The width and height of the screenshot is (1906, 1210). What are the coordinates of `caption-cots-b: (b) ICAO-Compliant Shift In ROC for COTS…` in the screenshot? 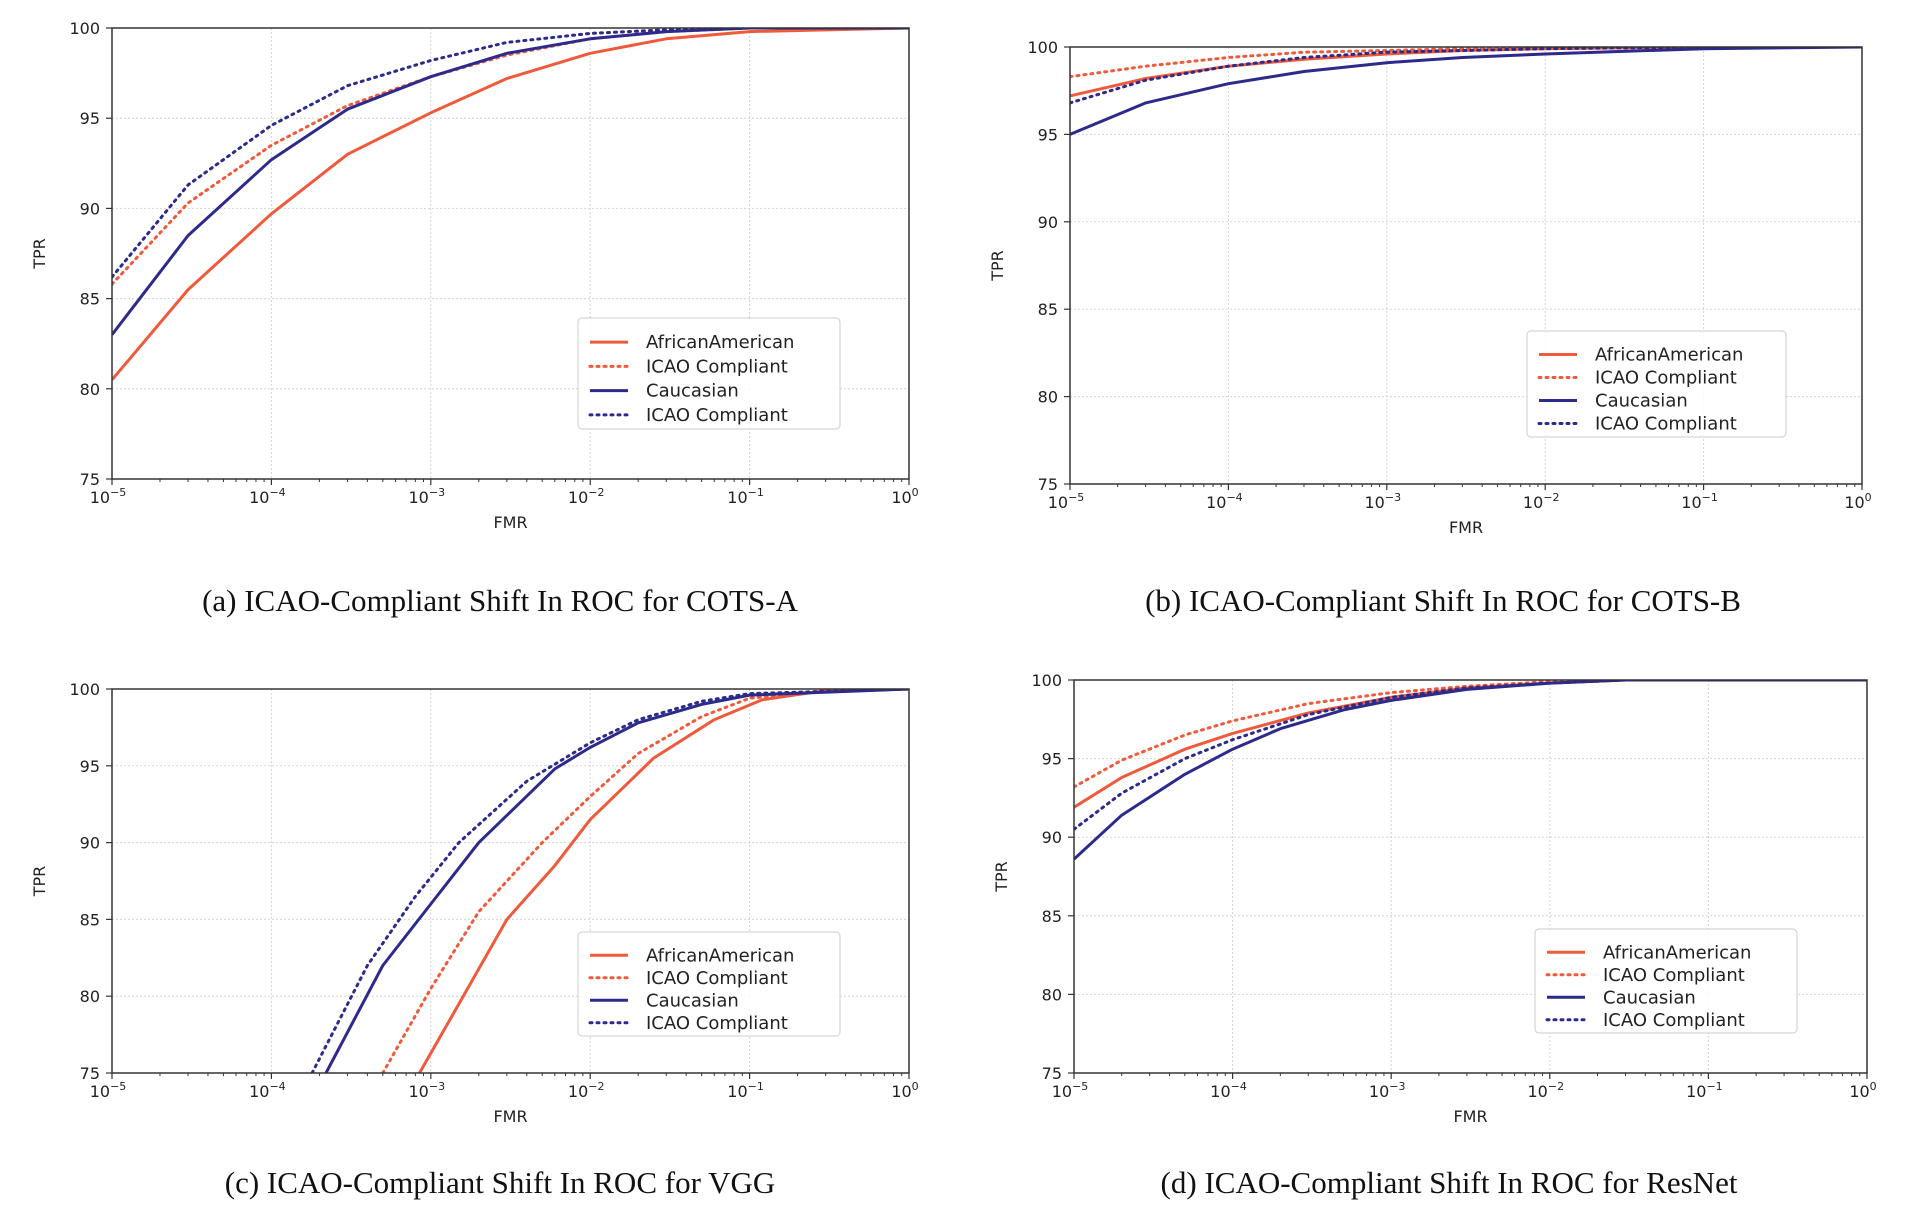 It's located at (1443, 600).